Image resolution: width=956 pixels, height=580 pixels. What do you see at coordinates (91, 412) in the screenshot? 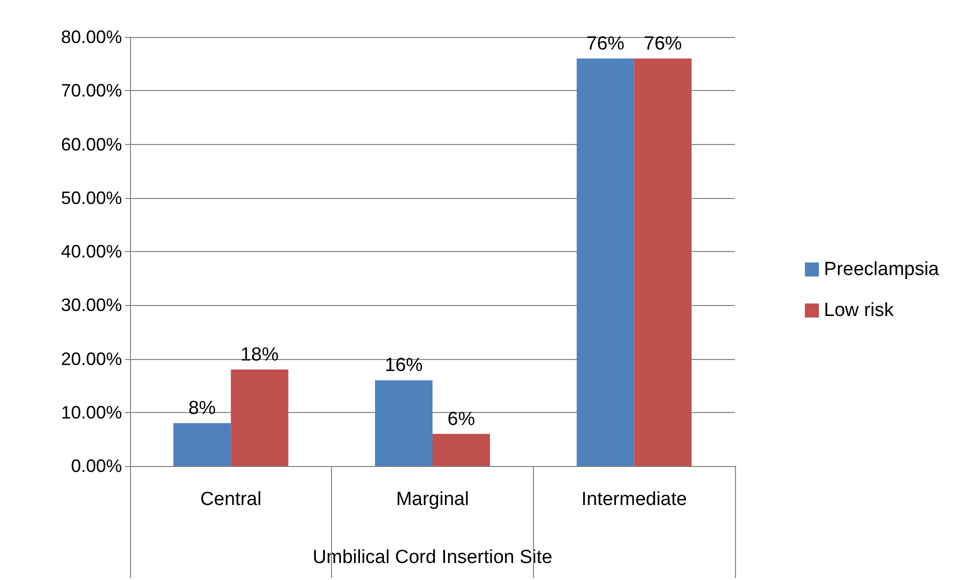
I see `y-tick-label: 10.00%` at bounding box center [91, 412].